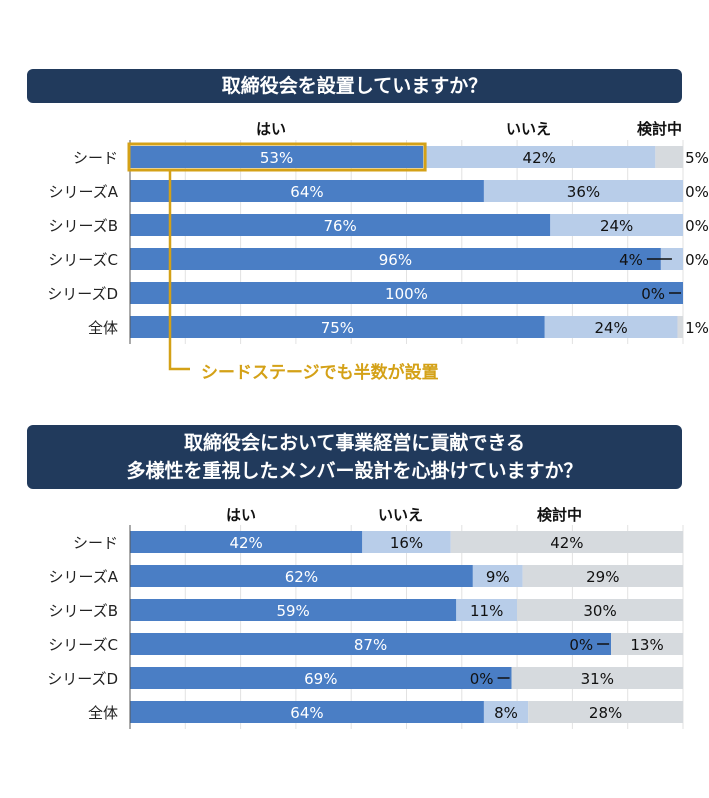 The image size is (709, 798). I want to click on data-label: 87%, so click(370, 645).